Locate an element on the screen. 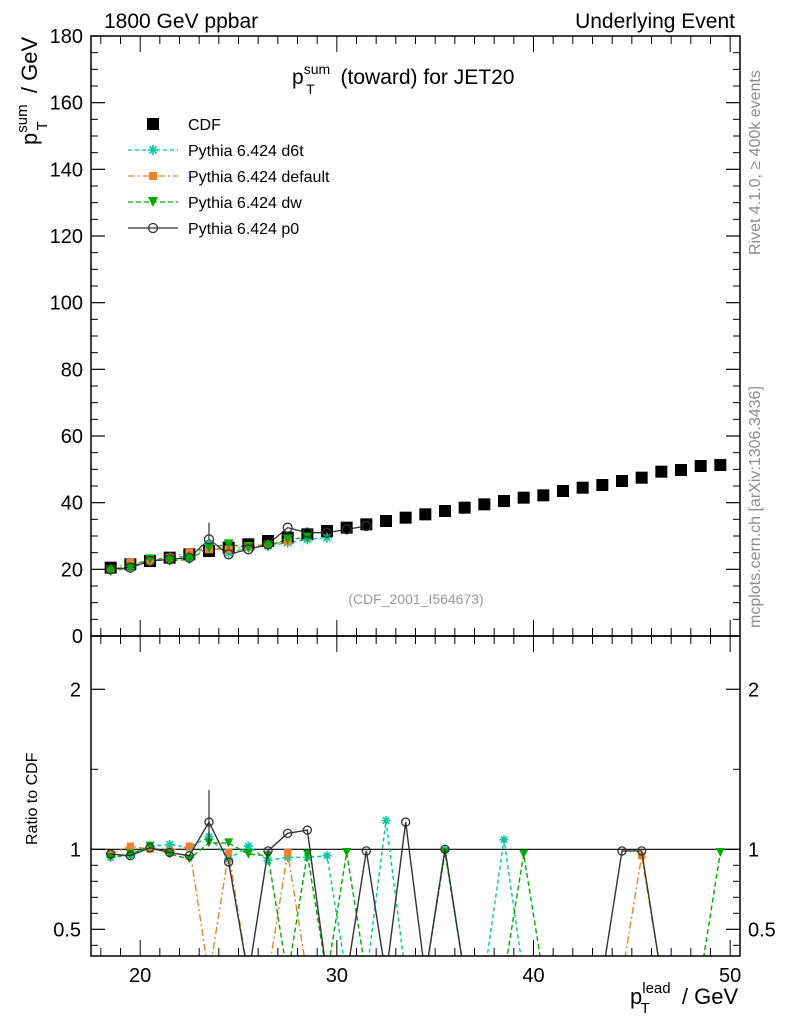  legend-label: Pythia 6.424 d6t is located at coordinates (246, 151).